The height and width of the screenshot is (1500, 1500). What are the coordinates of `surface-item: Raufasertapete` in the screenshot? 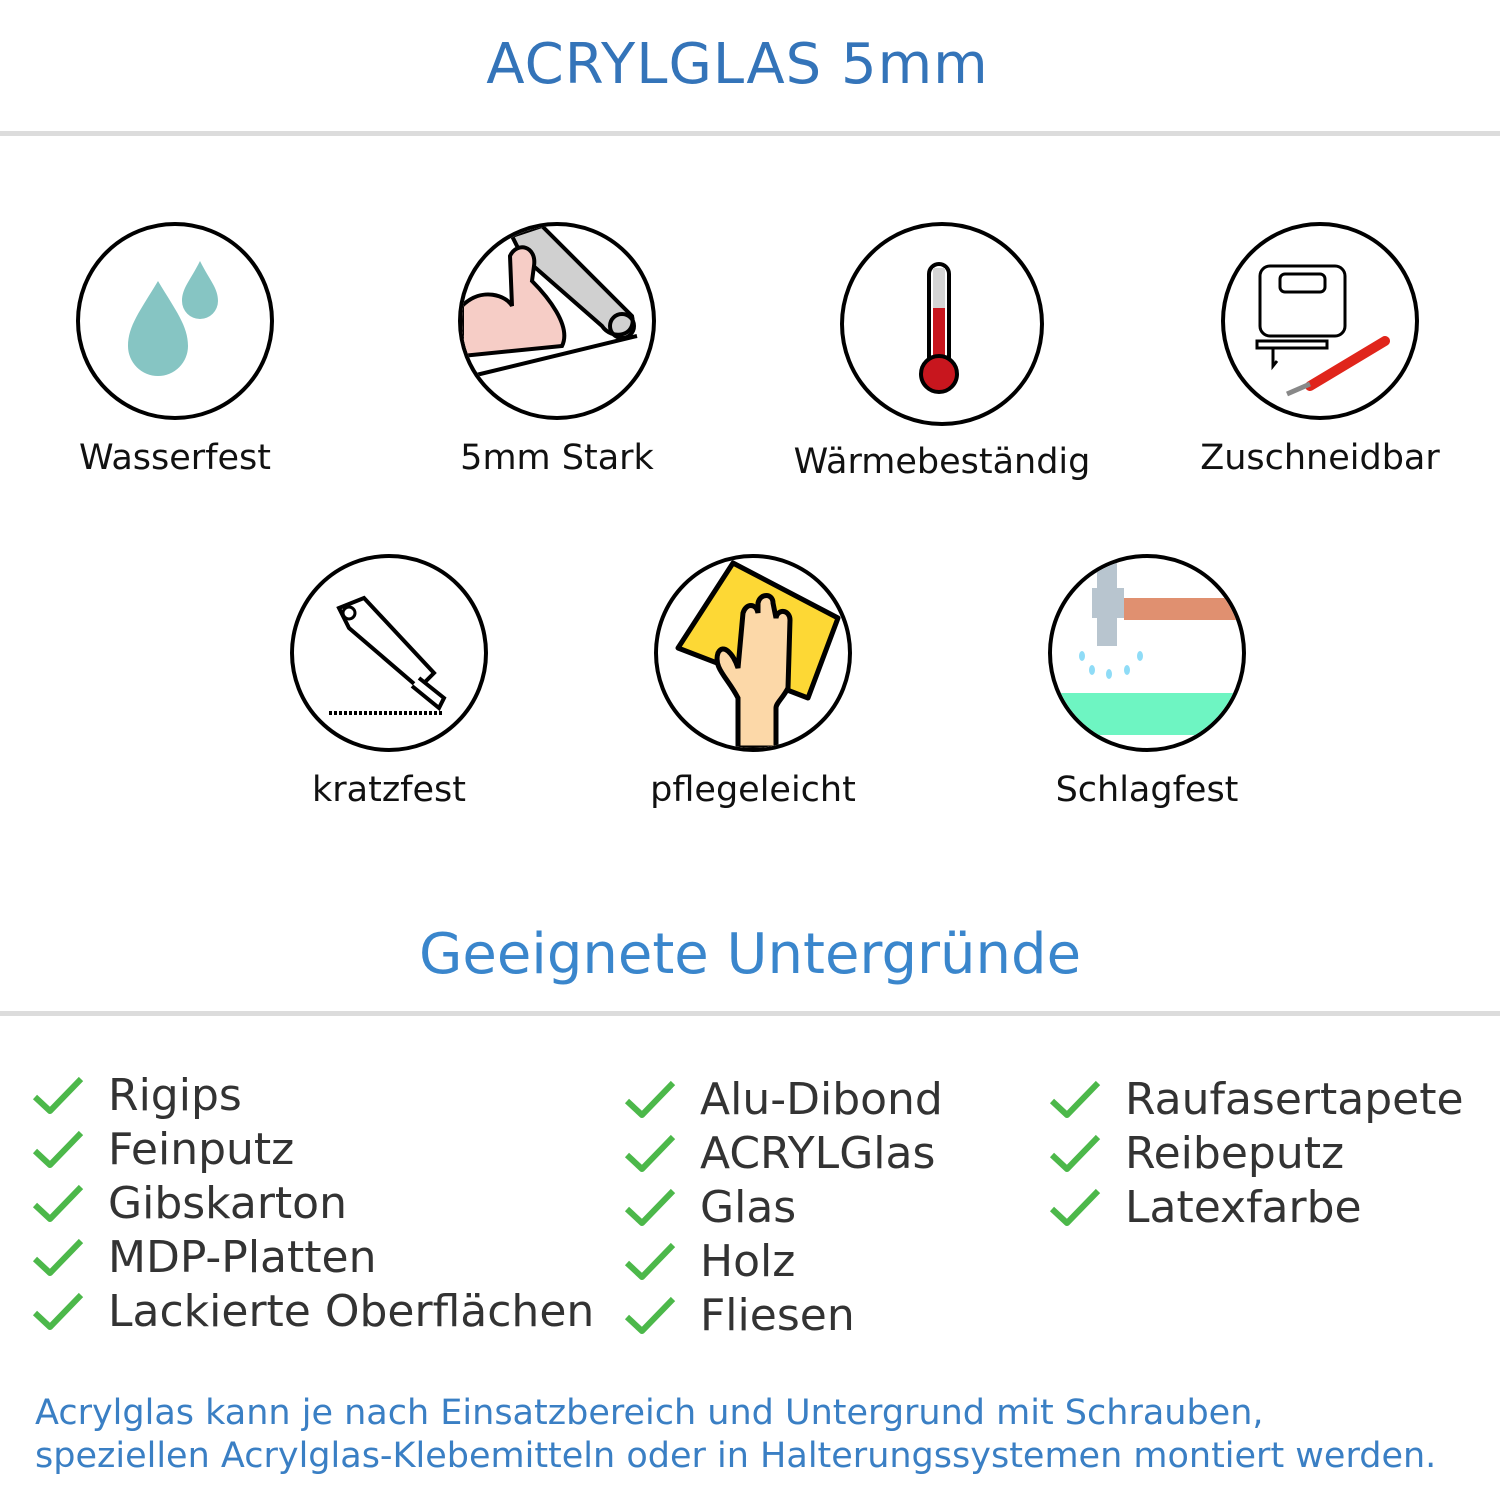 It's located at (1256, 1099).